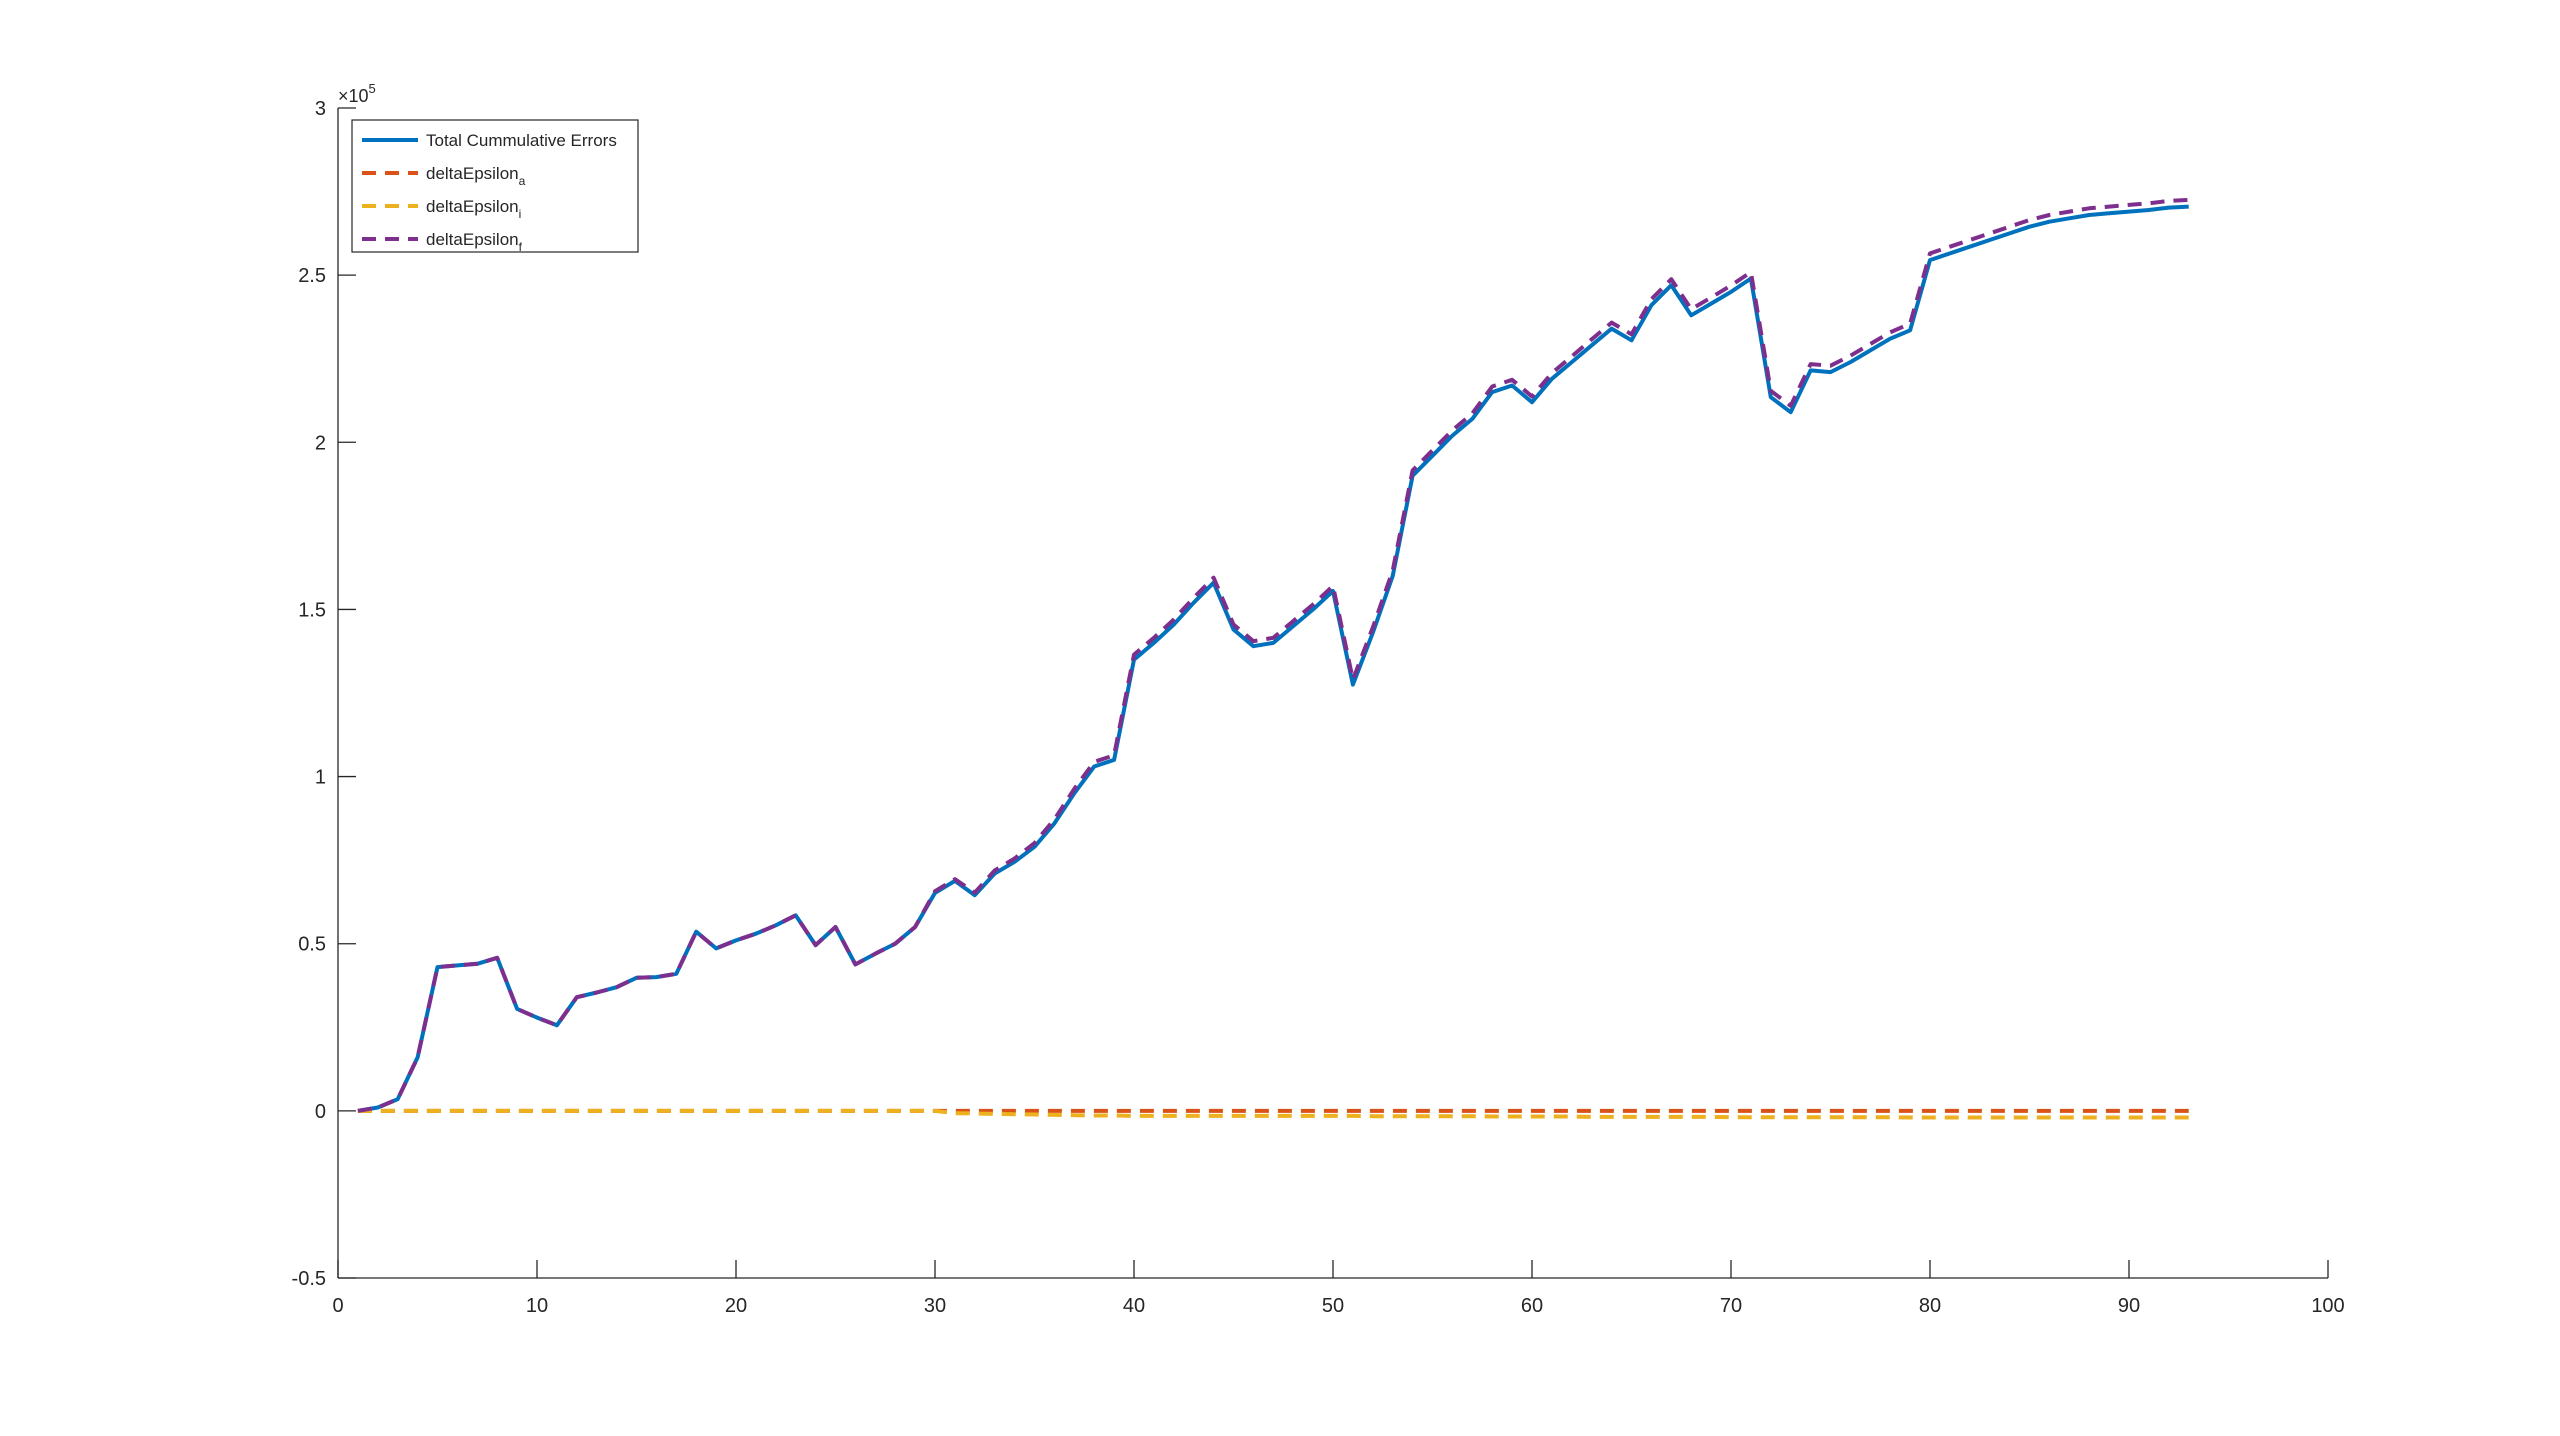 The width and height of the screenshot is (2560, 1436). I want to click on y-tick-label: 2, so click(320, 443).